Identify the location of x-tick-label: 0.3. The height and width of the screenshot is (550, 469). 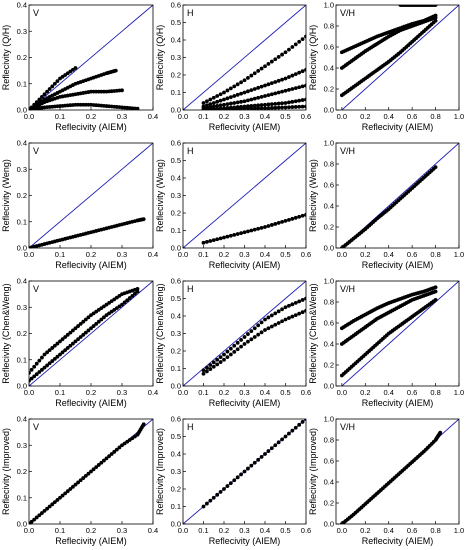
(122, 530).